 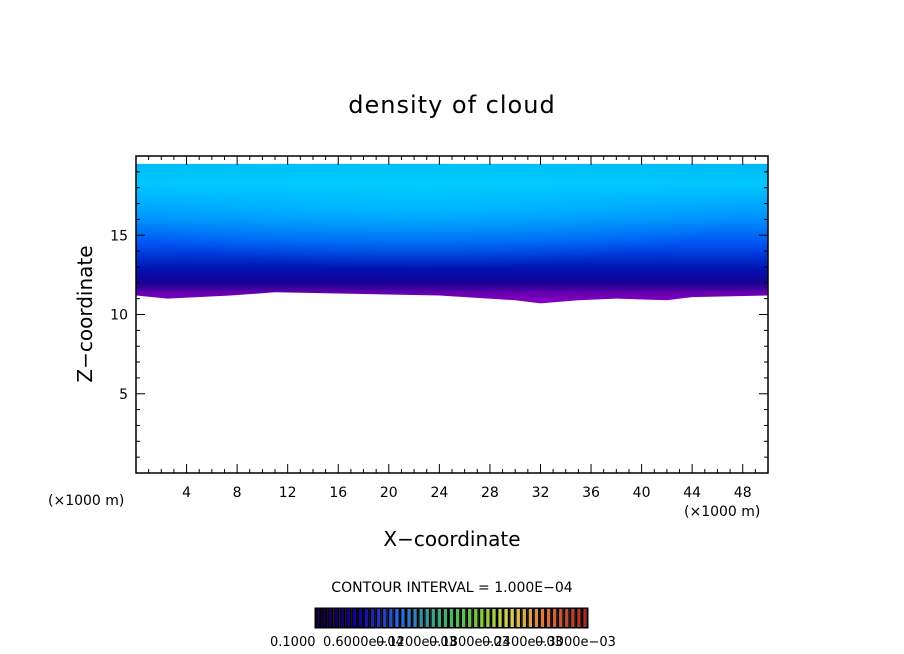 I want to click on x-tick-label: 28, so click(x=490, y=493).